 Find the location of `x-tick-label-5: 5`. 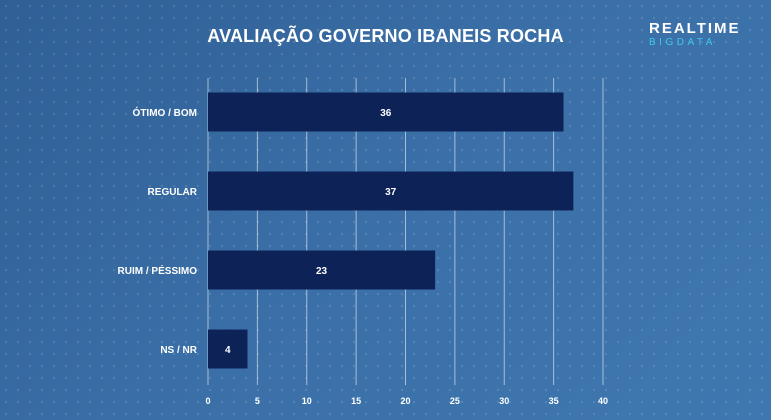

x-tick-label-5: 5 is located at coordinates (257, 401).